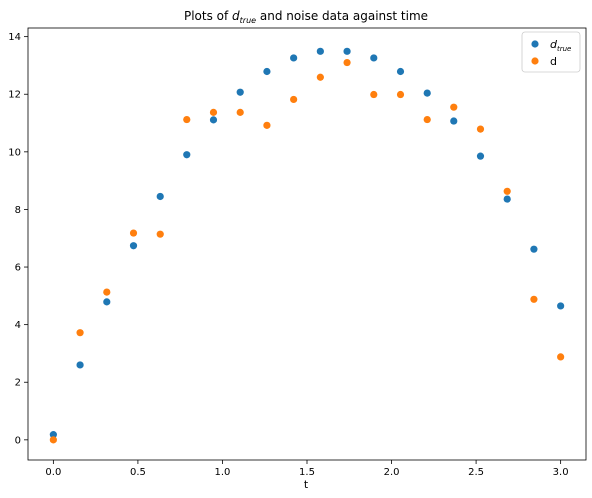 The height and width of the screenshot is (498, 592). What do you see at coordinates (14, 152) in the screenshot?
I see `y-tick-label: 10` at bounding box center [14, 152].